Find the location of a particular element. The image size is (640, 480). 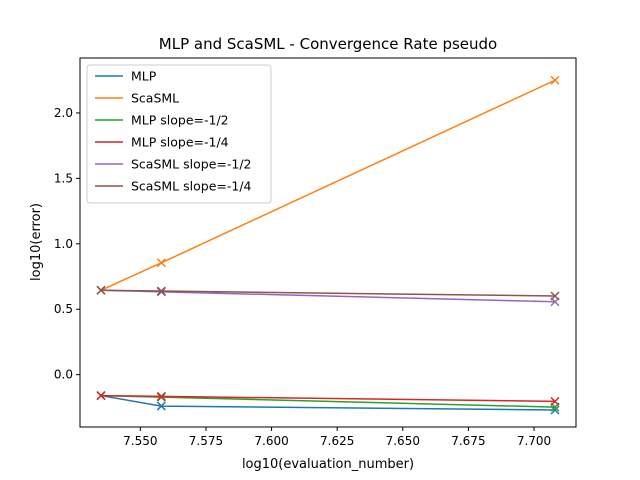

y-tick-label: 0.5 is located at coordinates (63, 309).